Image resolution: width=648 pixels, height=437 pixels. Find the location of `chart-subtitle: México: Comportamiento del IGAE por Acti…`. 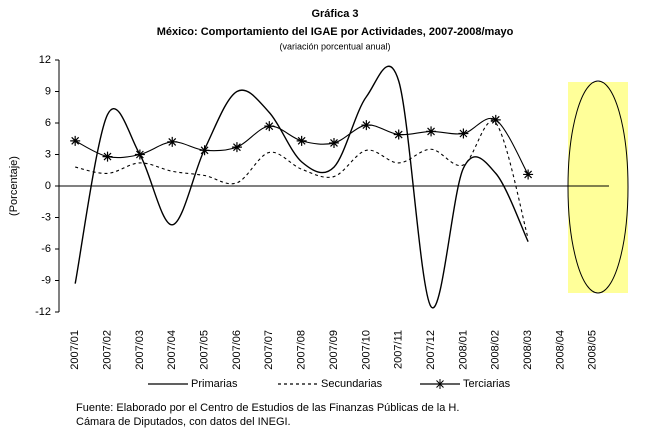

chart-subtitle: México: Comportamiento del IGAE por Acti… is located at coordinates (335, 32).